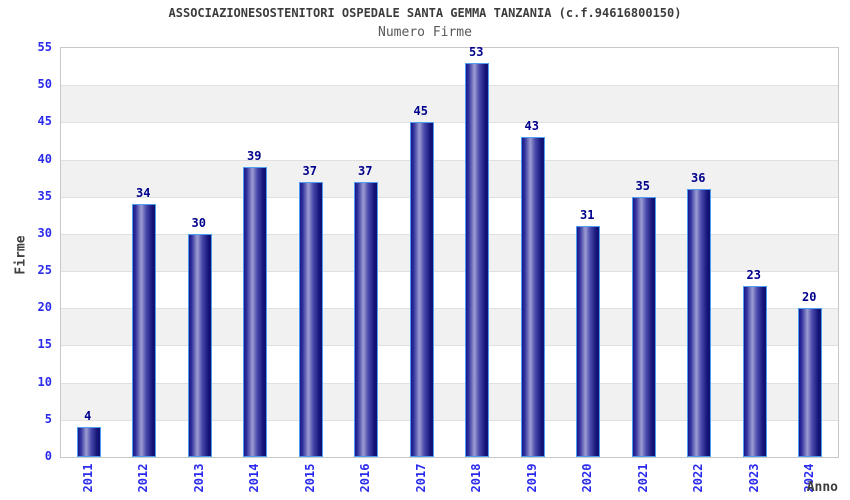  Describe the element at coordinates (87, 478) in the screenshot. I see `x-tick-label: 2011` at that location.